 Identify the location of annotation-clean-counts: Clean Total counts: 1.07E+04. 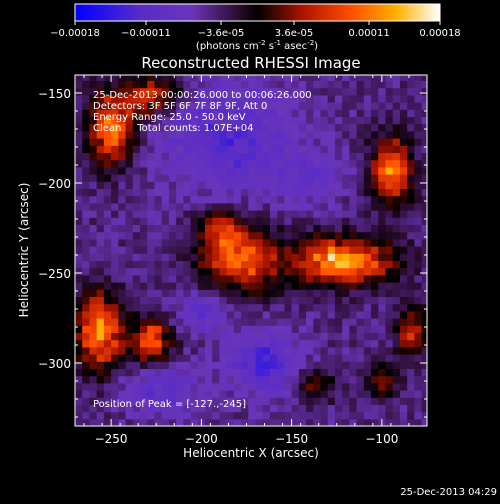
(173, 128).